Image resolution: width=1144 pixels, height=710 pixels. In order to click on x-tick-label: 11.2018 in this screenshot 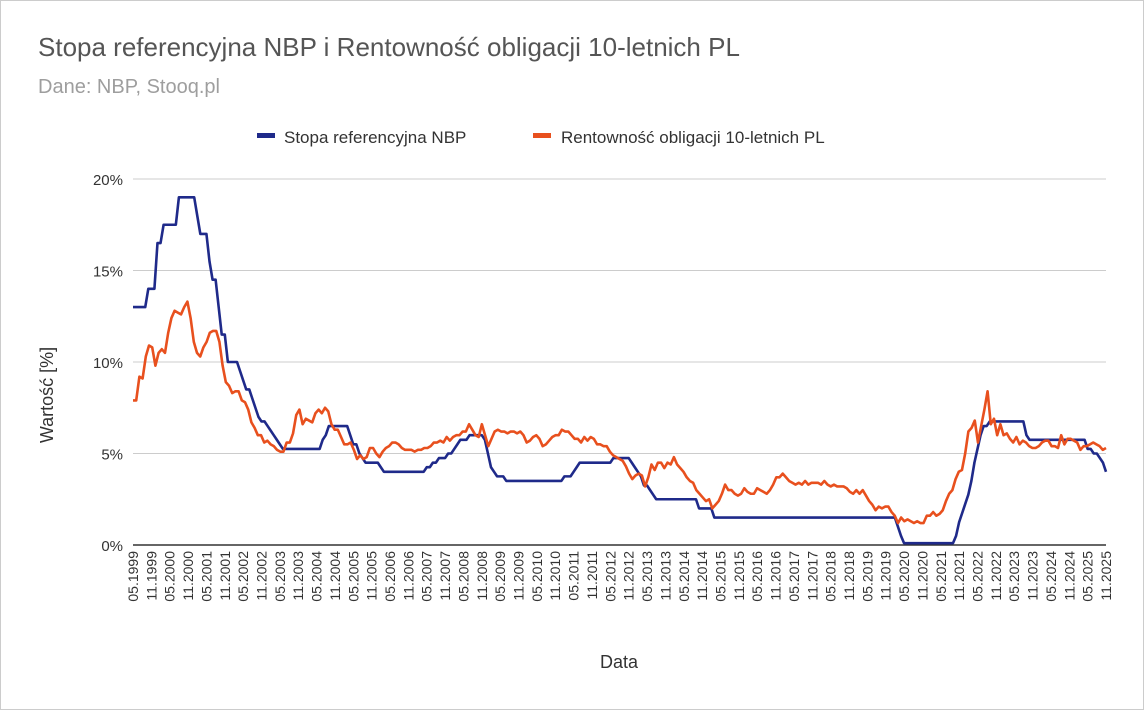, I will do `click(849, 576)`.